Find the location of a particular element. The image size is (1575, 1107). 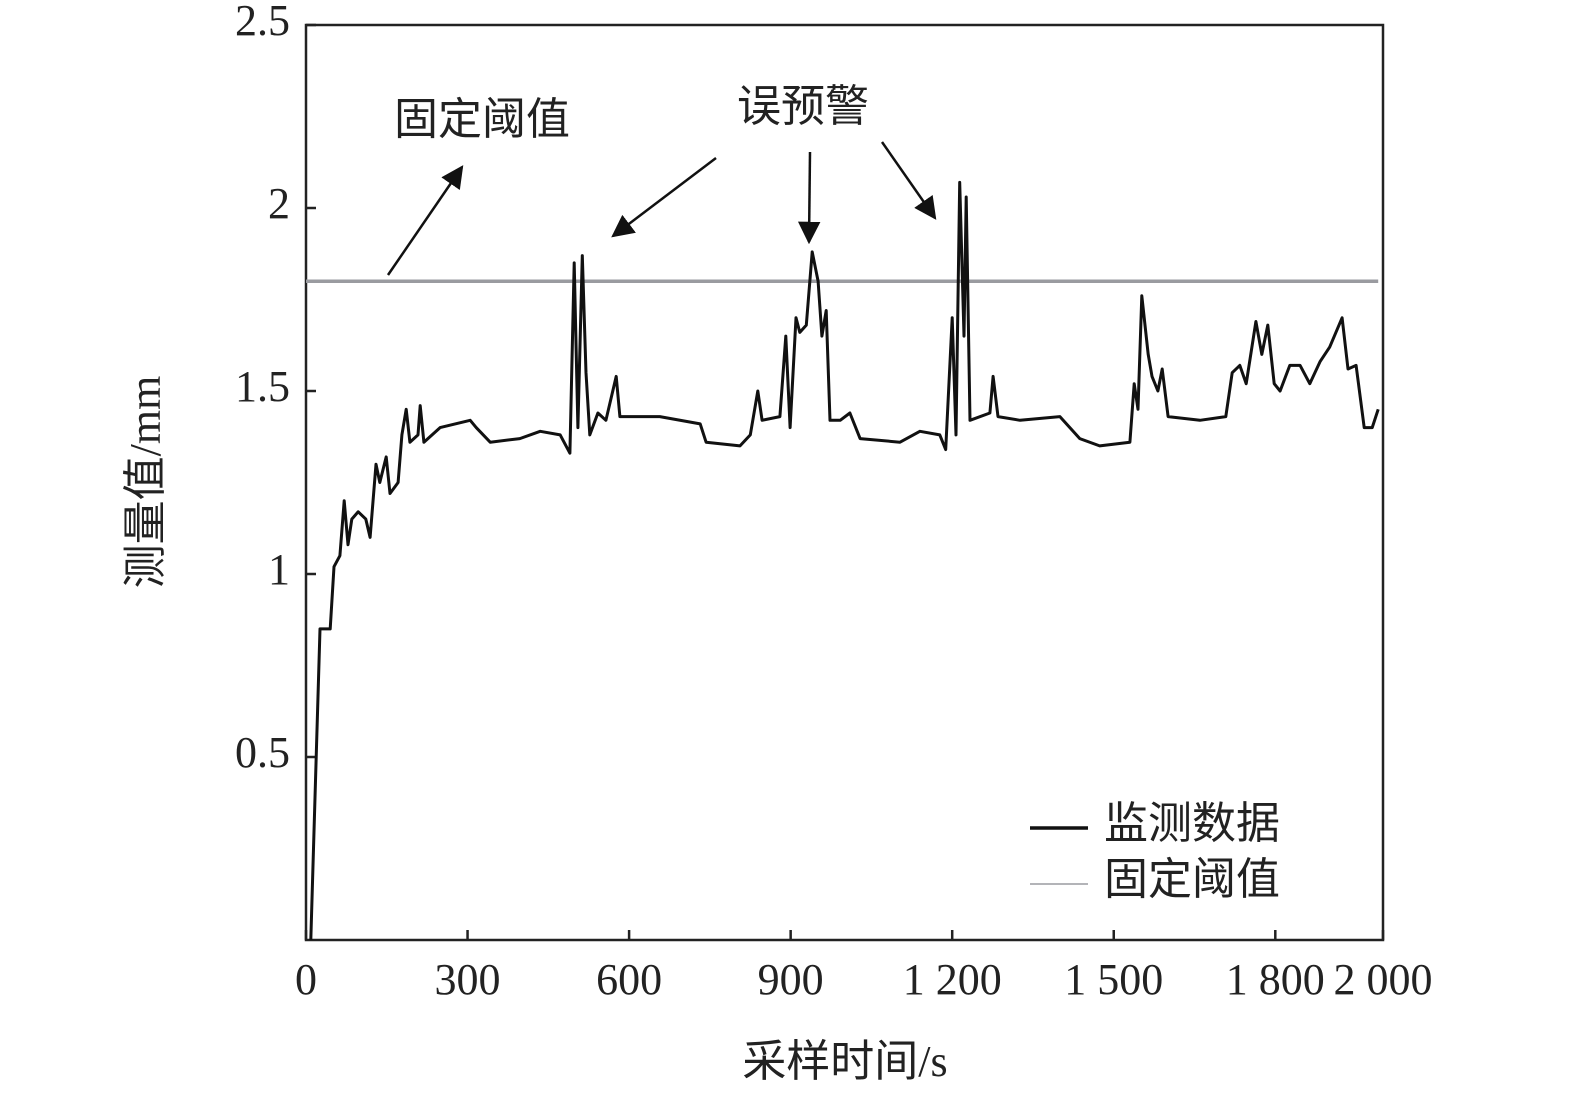

x-tick-label: 900 is located at coordinates (791, 979).